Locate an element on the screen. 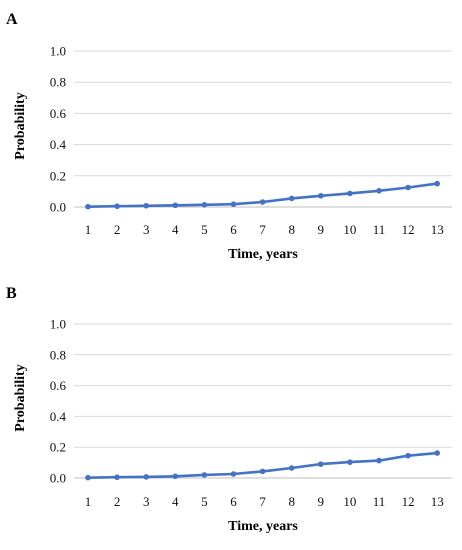 This screenshot has width=462, height=550. x-axis-title-a: Time, years is located at coordinates (263, 254).